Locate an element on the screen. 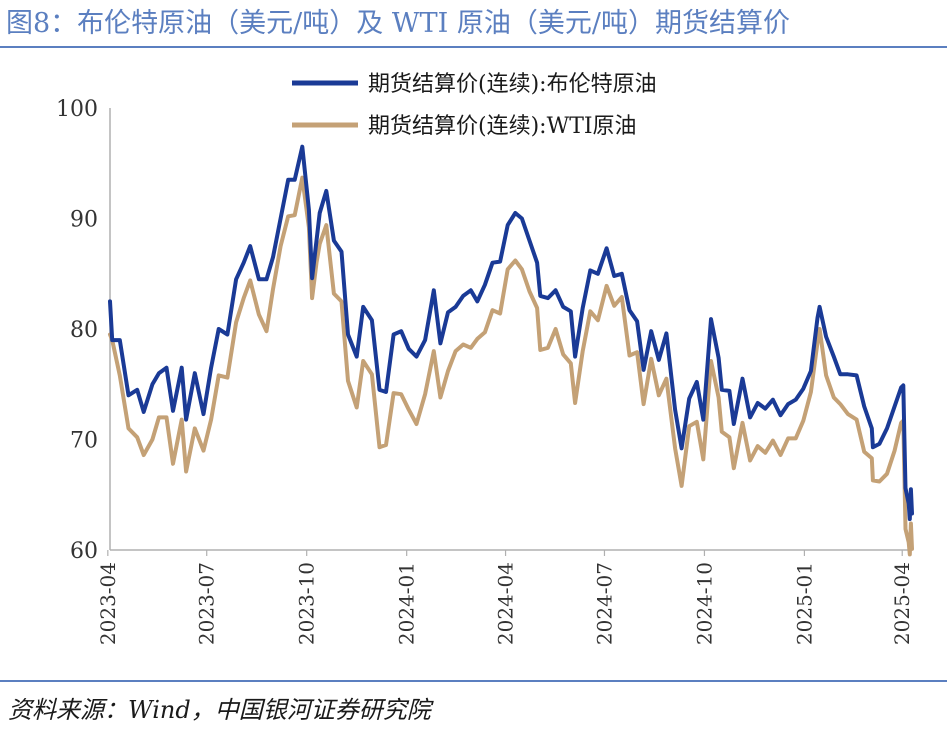 The width and height of the screenshot is (947, 733). source-rule is located at coordinates (473, 681).